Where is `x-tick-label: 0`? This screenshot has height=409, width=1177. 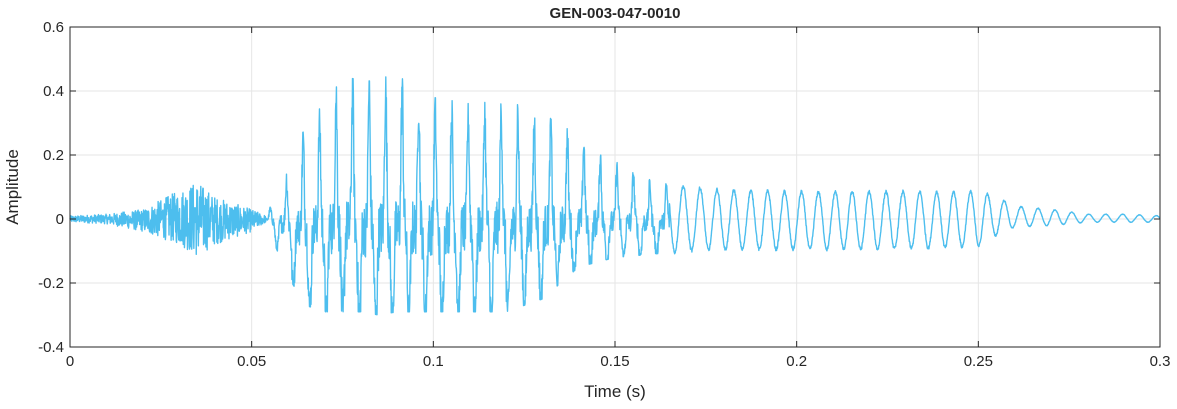 x-tick-label: 0 is located at coordinates (70, 361).